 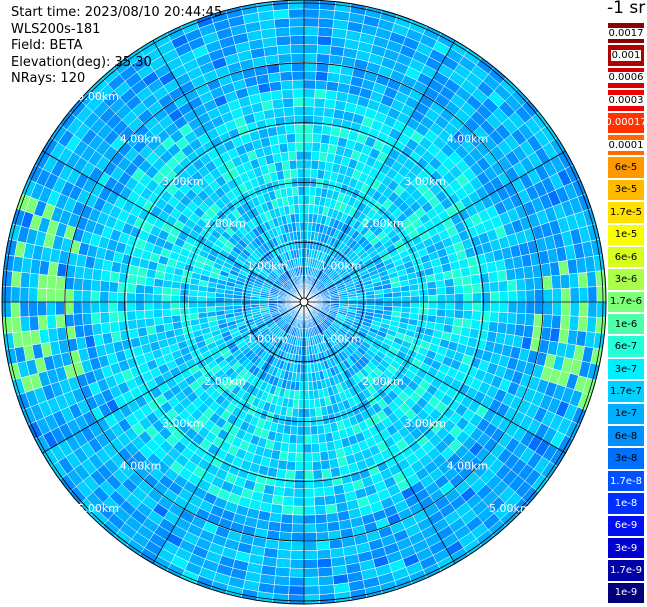 I want to click on range-ring-label: 1.00km, so click(x=341, y=339).